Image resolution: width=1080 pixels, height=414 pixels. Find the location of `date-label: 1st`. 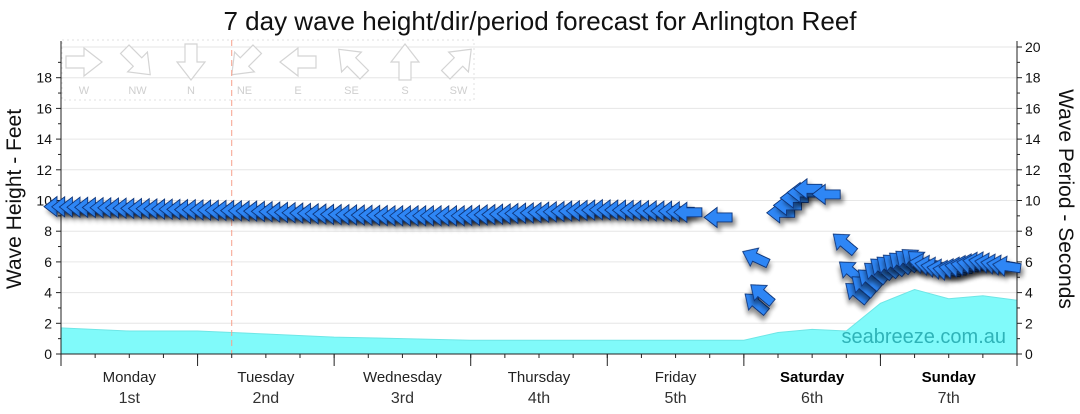

date-label: 1st is located at coordinates (130, 398).